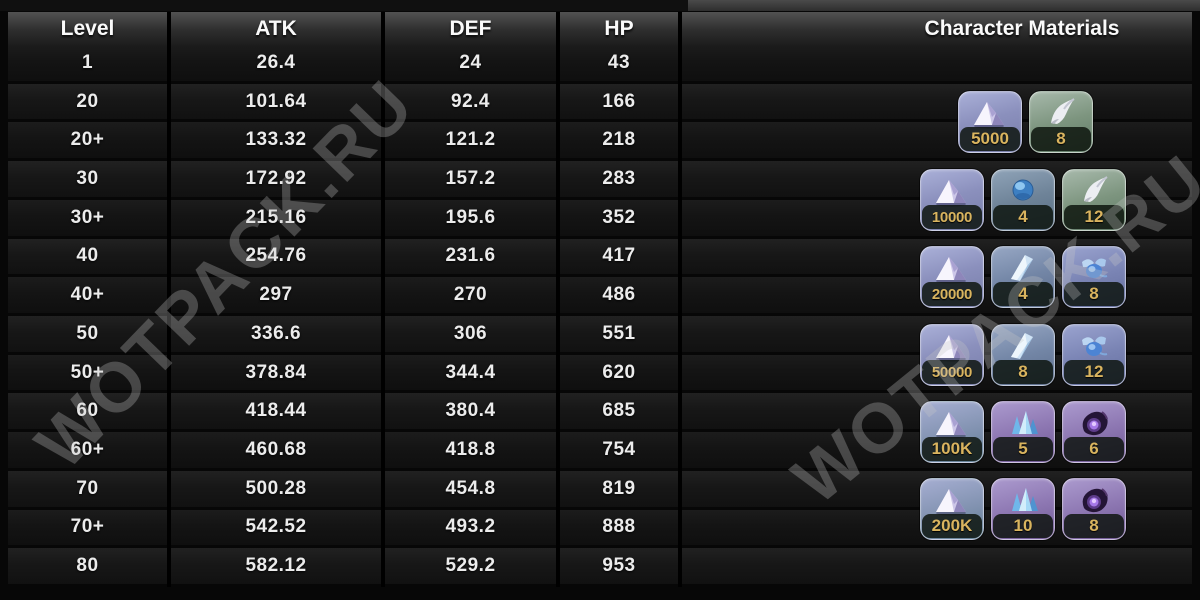 This screenshot has height=600, width=1200. I want to click on def-cell: 270, so click(470, 295).